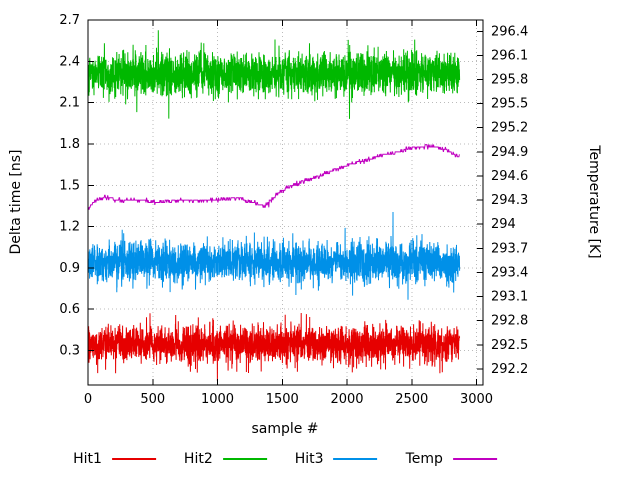 The width and height of the screenshot is (640, 480). What do you see at coordinates (69, 309) in the screenshot?
I see `y-left-tick-label: 0.6` at bounding box center [69, 309].